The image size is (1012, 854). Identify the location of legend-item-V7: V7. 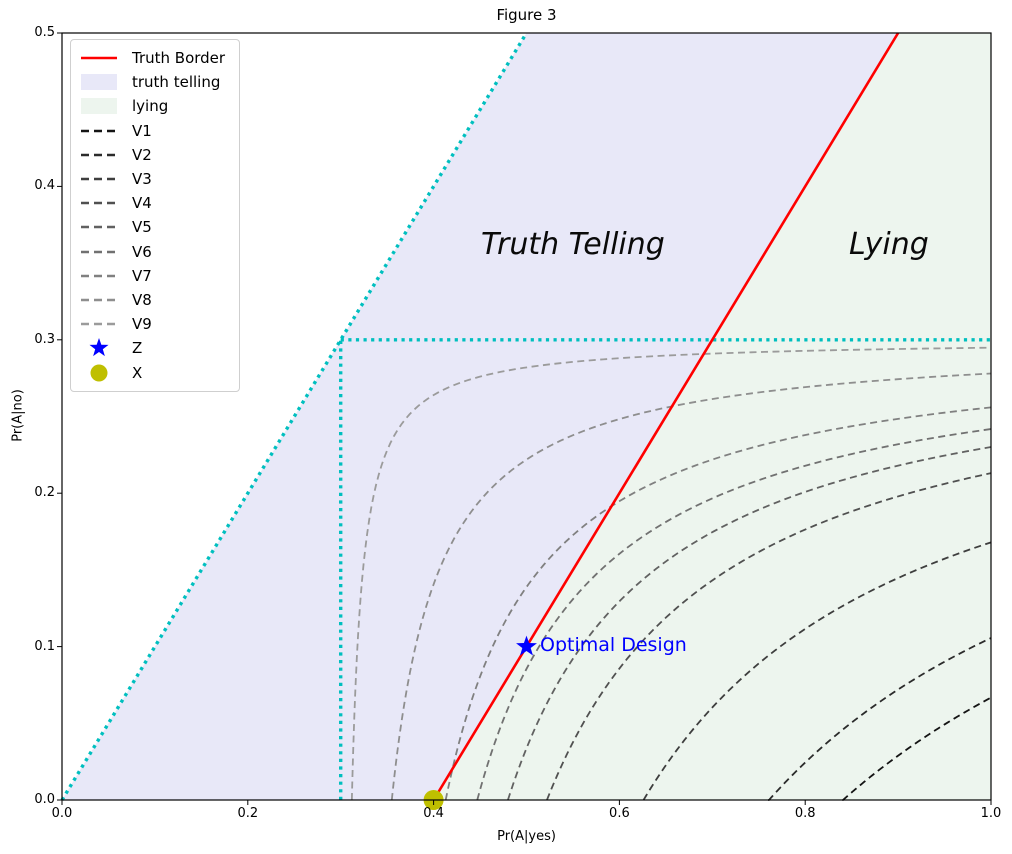
(152, 276).